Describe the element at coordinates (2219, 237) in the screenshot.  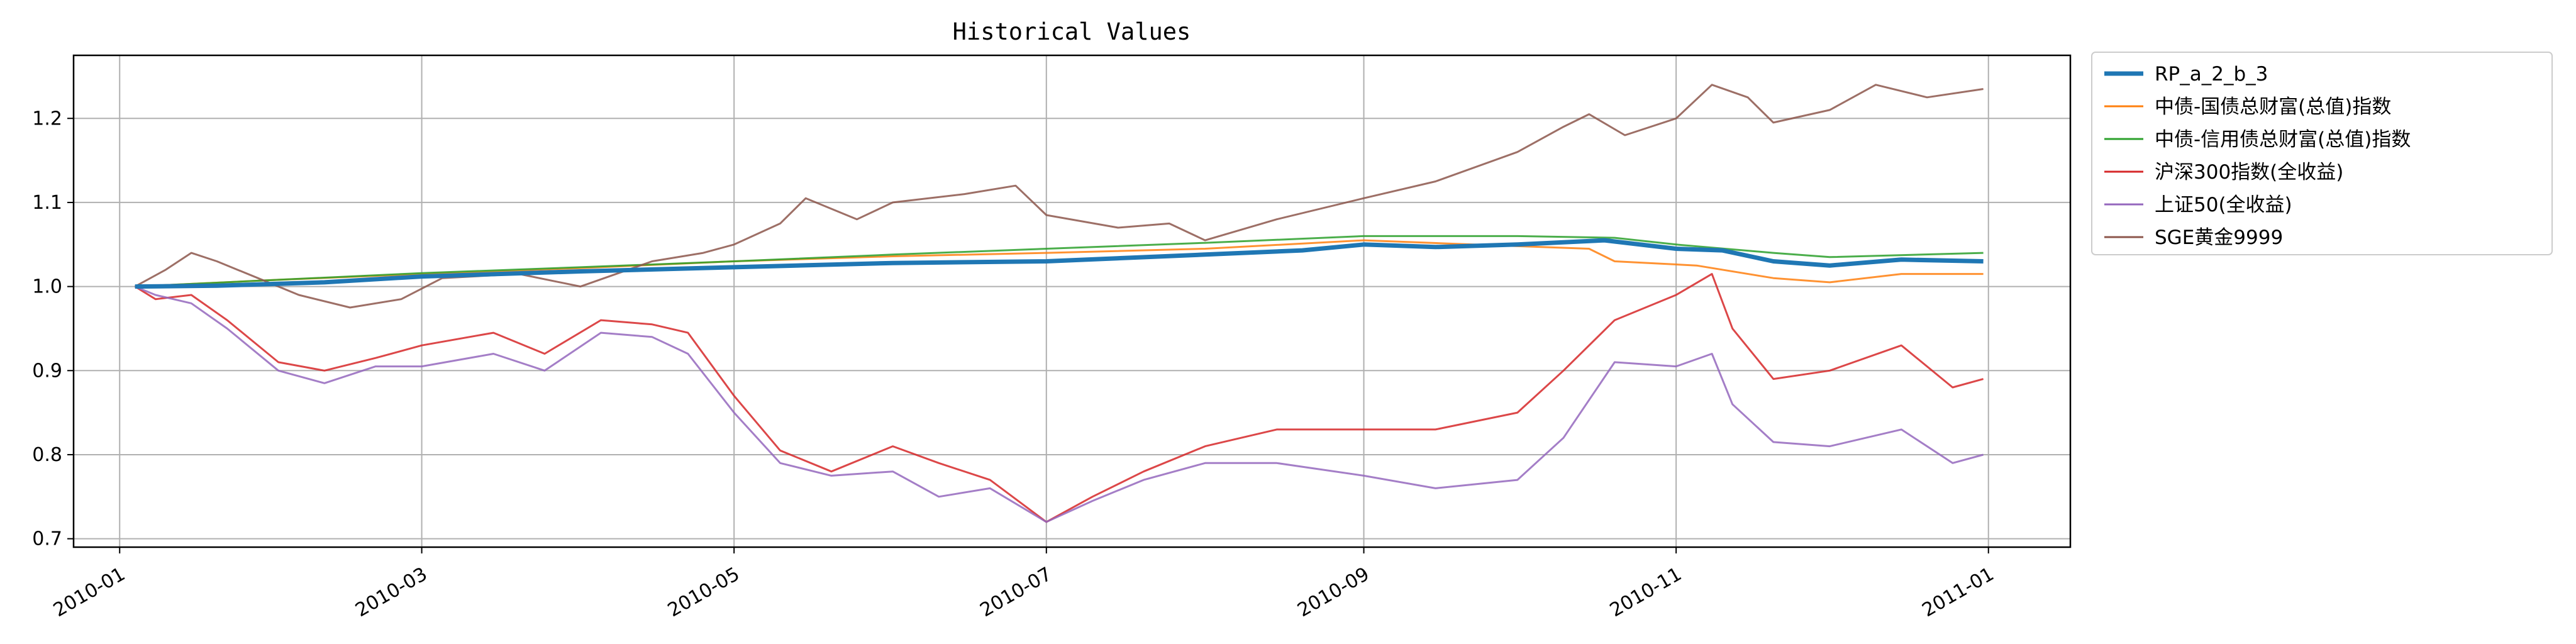
I see `legend-label: SGE黄金9999` at that location.